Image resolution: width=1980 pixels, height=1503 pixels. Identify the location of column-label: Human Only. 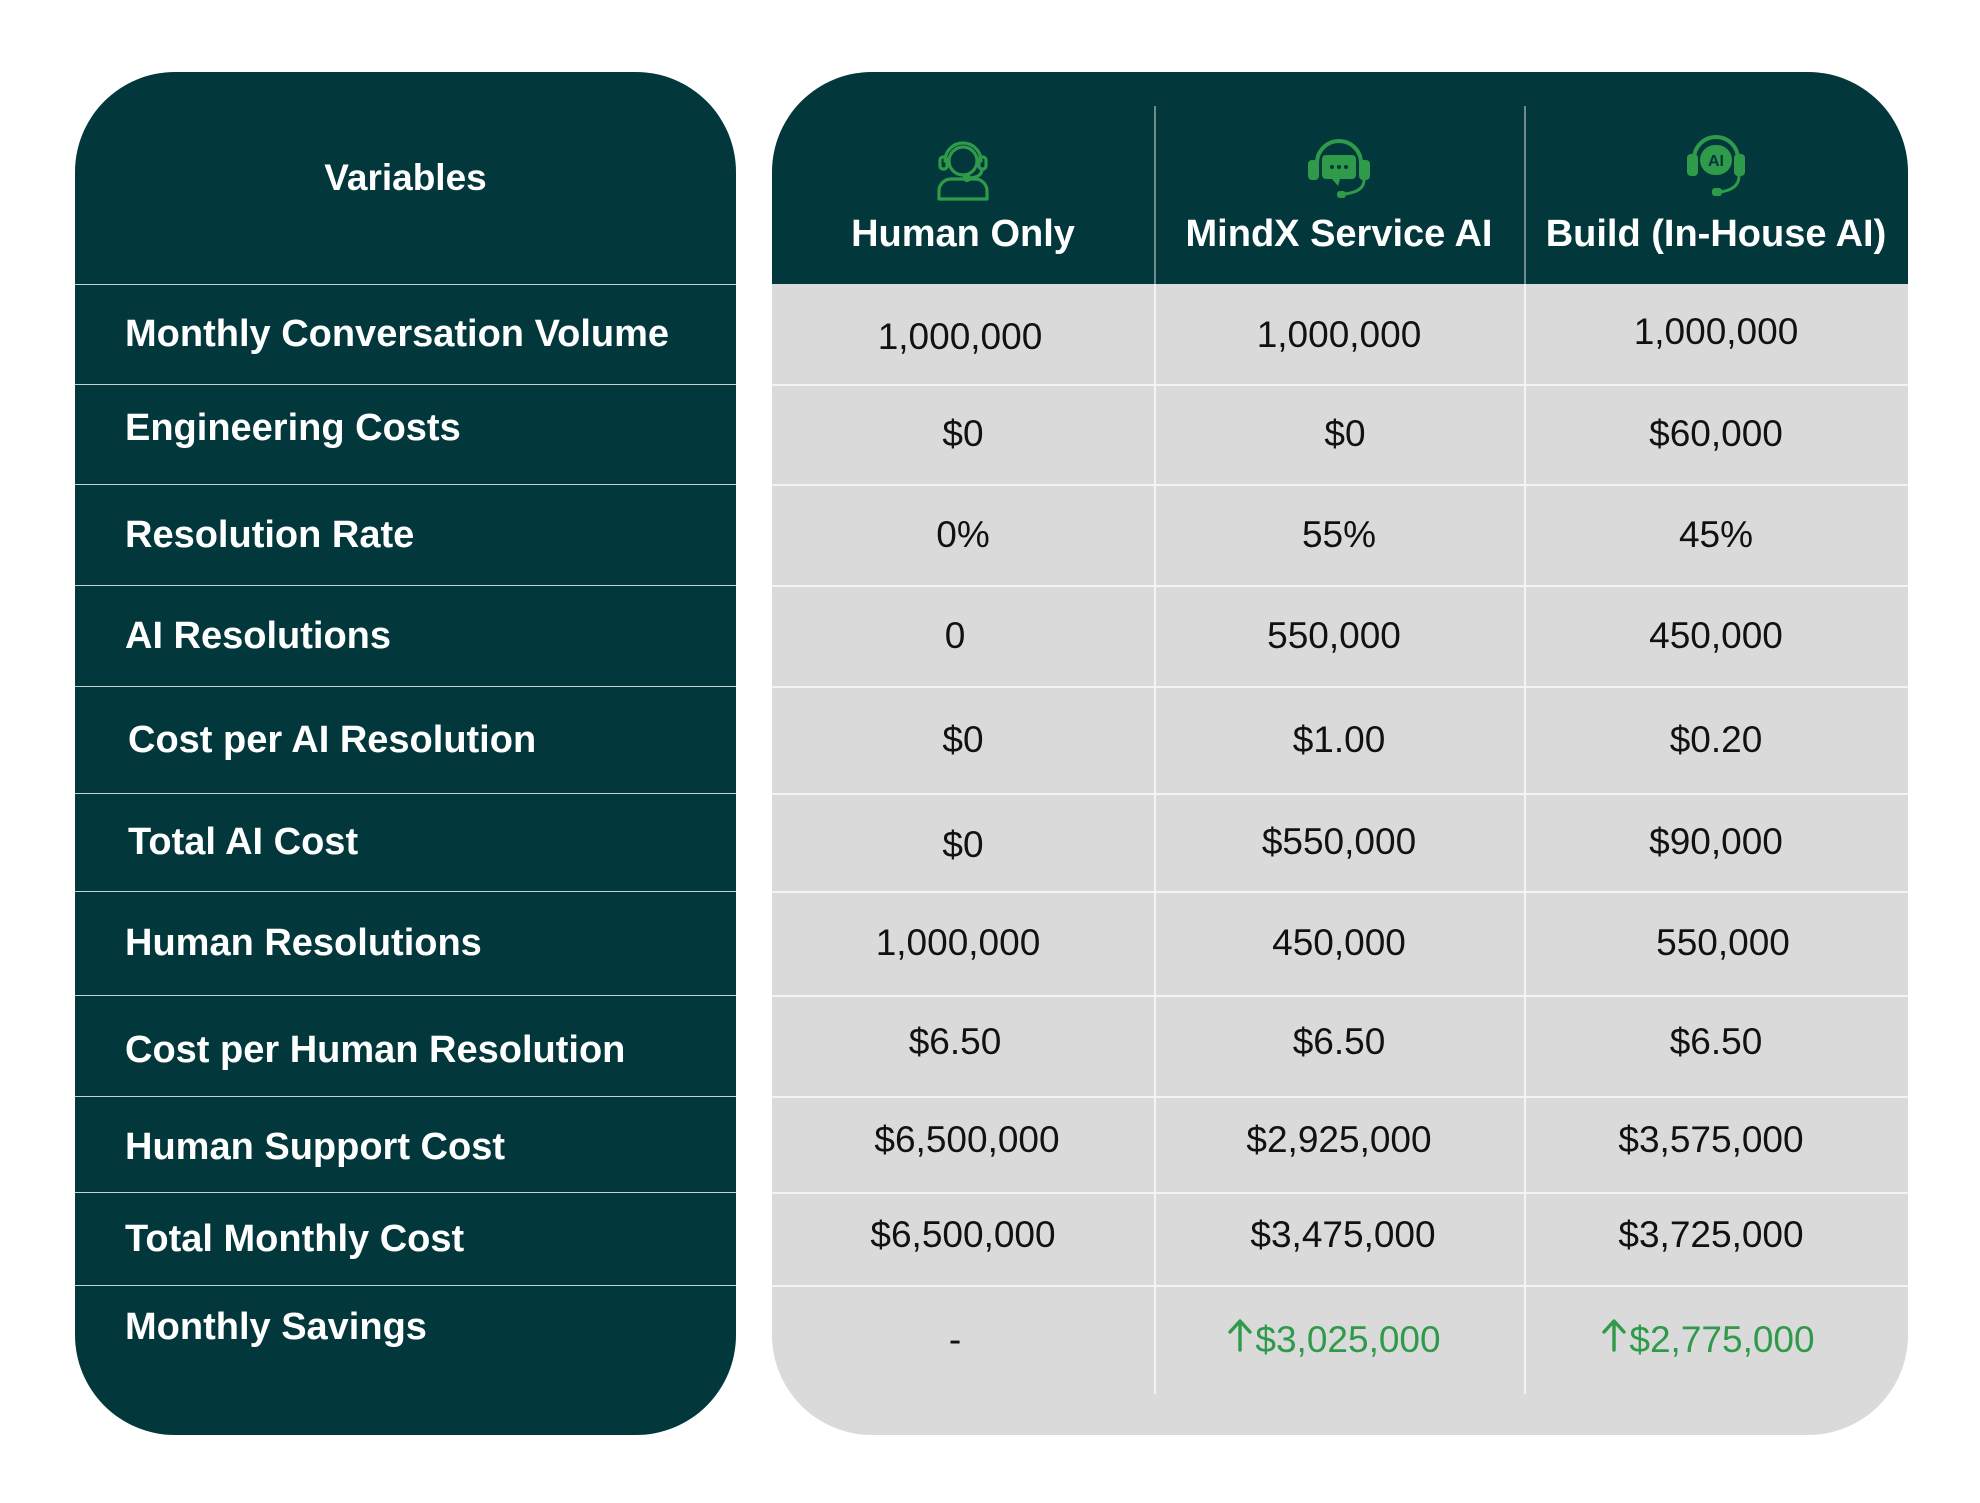
(963, 234).